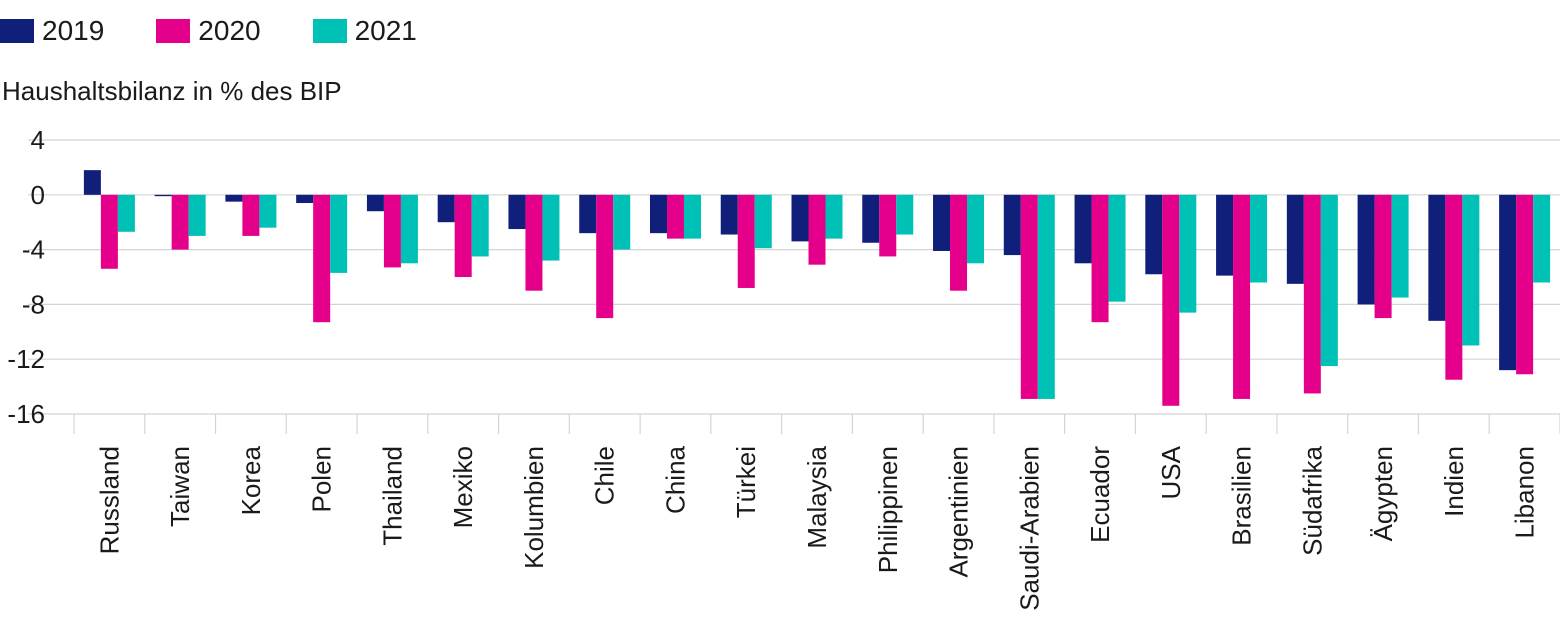  I want to click on bar-2020-Taiwan, so click(180, 222).